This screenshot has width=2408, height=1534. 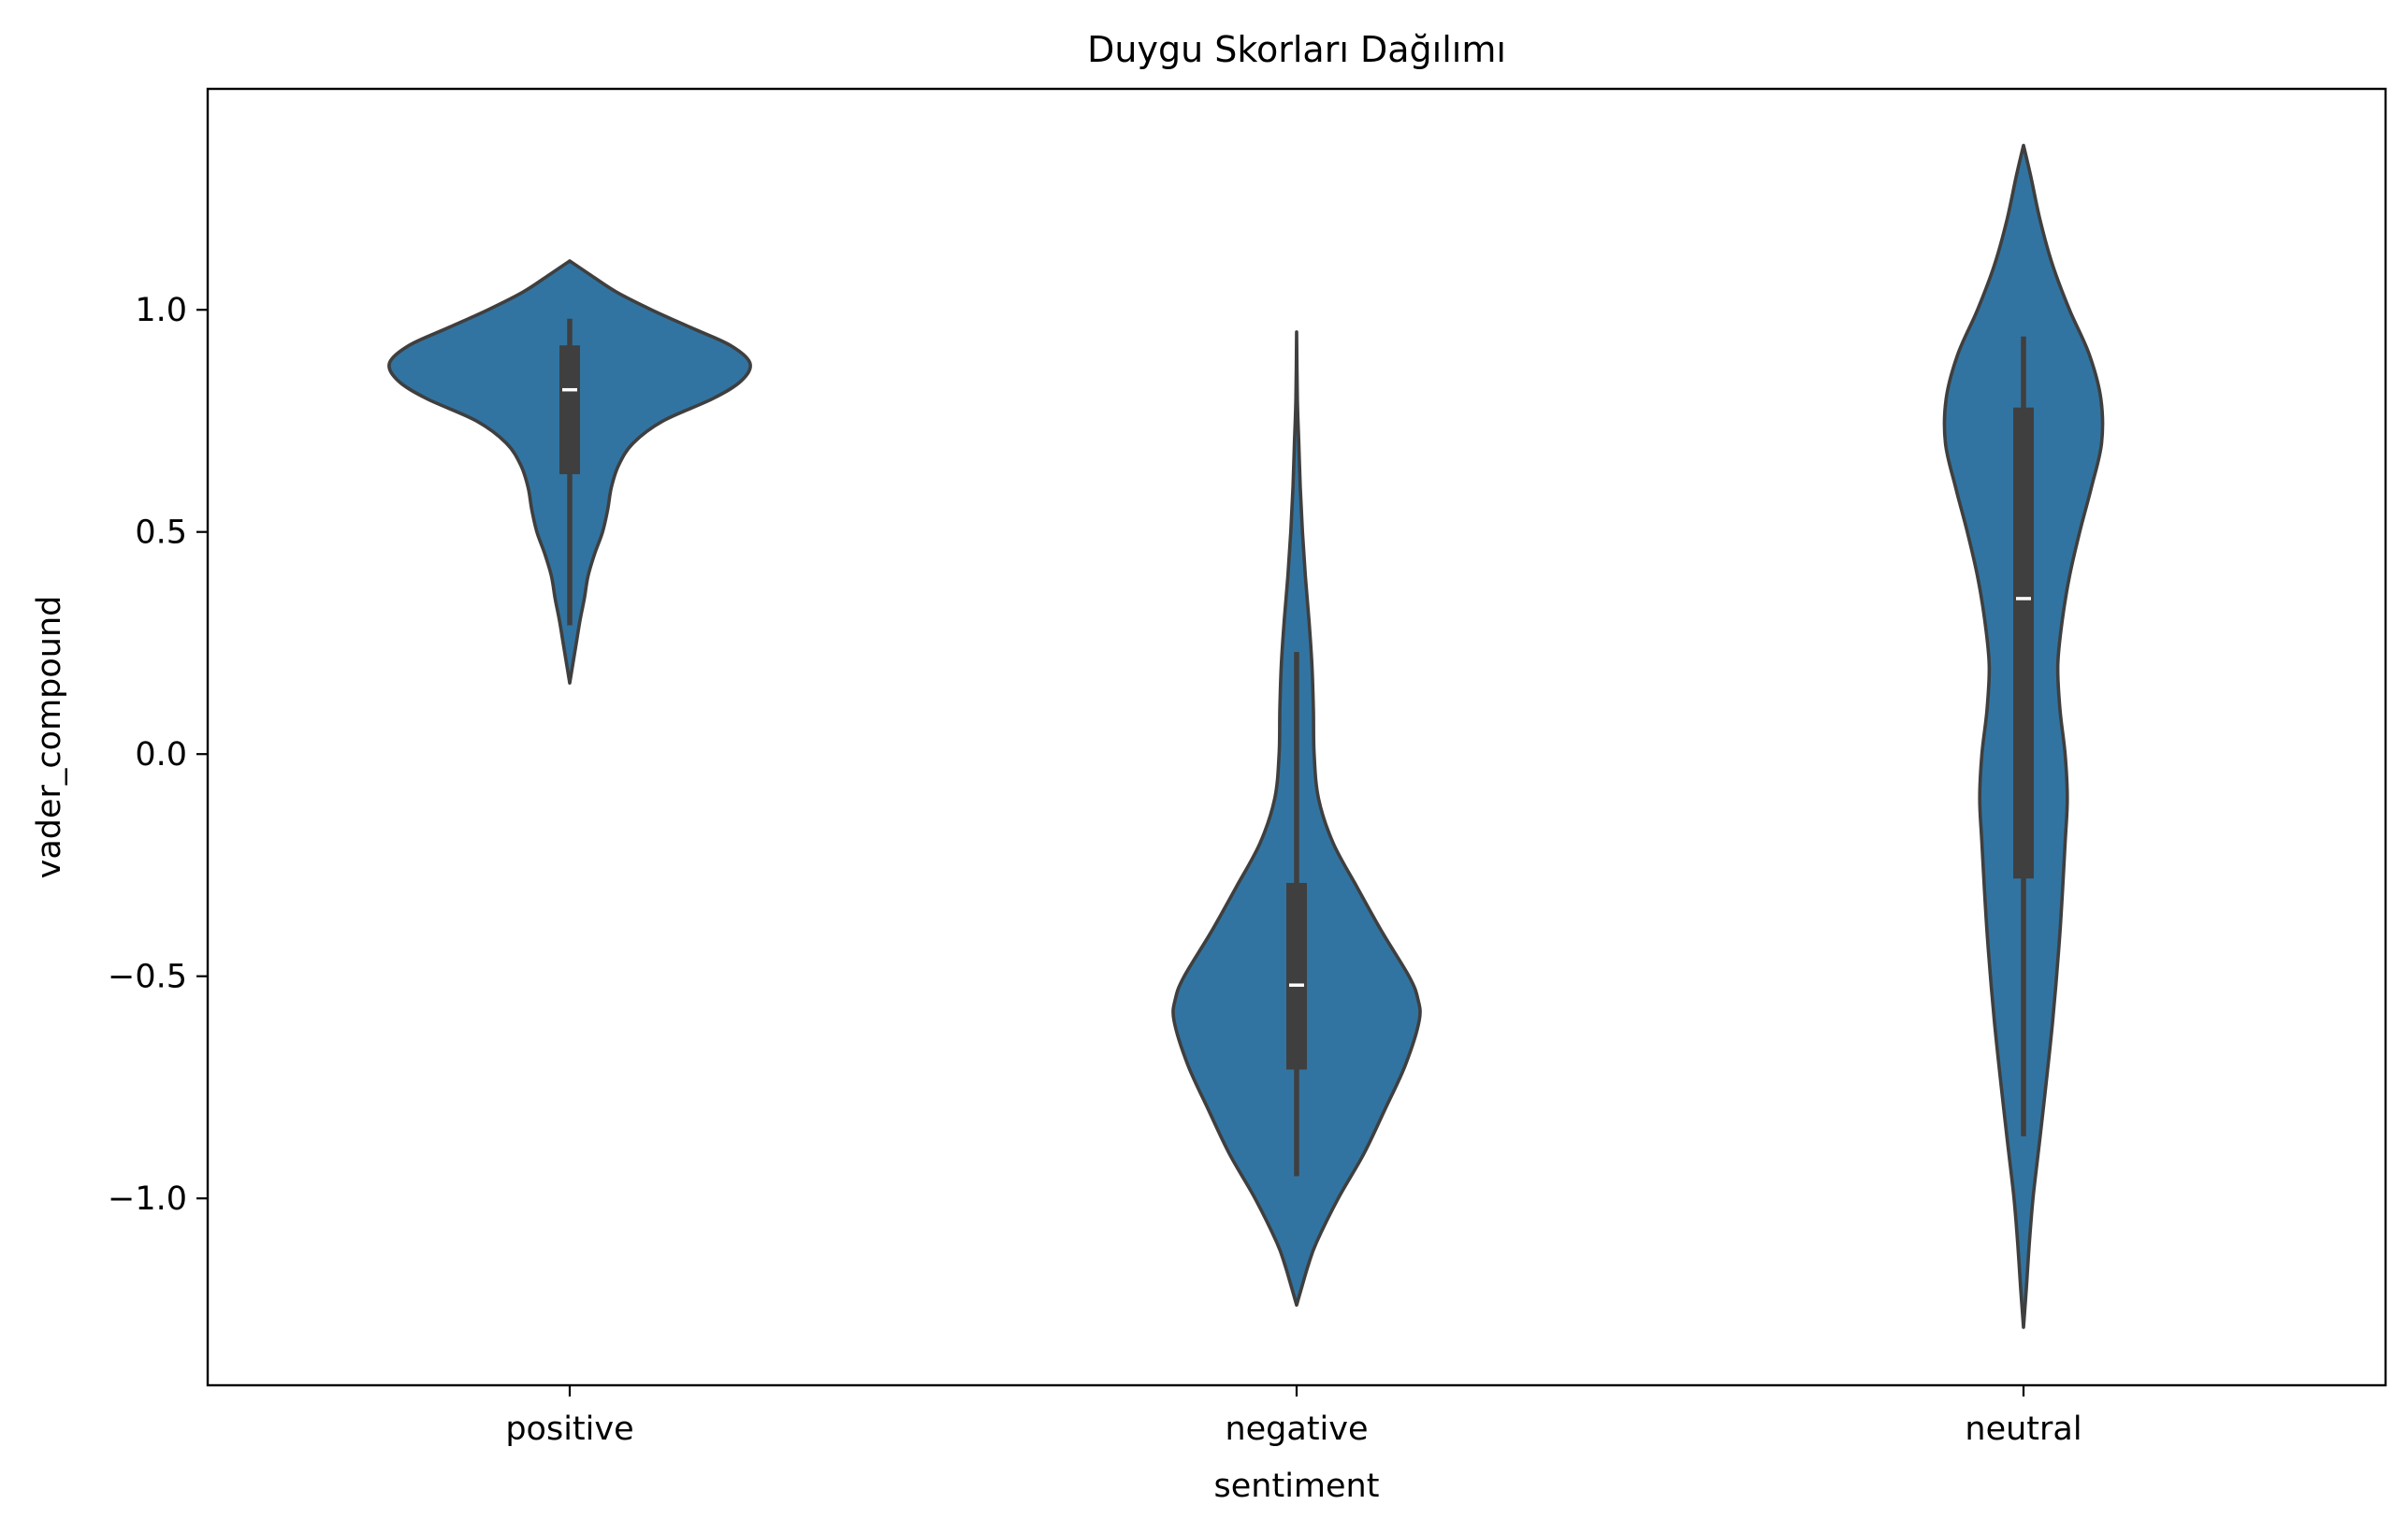 I want to click on y-tick-label: 0.0, so click(x=161, y=755).